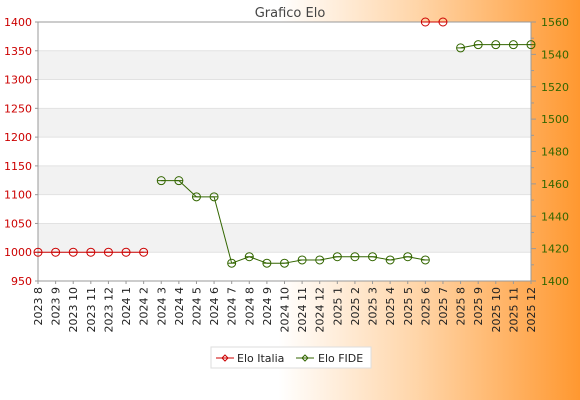 This screenshot has width=580, height=400. I want to click on left-tick-label: 1200, so click(18, 137).